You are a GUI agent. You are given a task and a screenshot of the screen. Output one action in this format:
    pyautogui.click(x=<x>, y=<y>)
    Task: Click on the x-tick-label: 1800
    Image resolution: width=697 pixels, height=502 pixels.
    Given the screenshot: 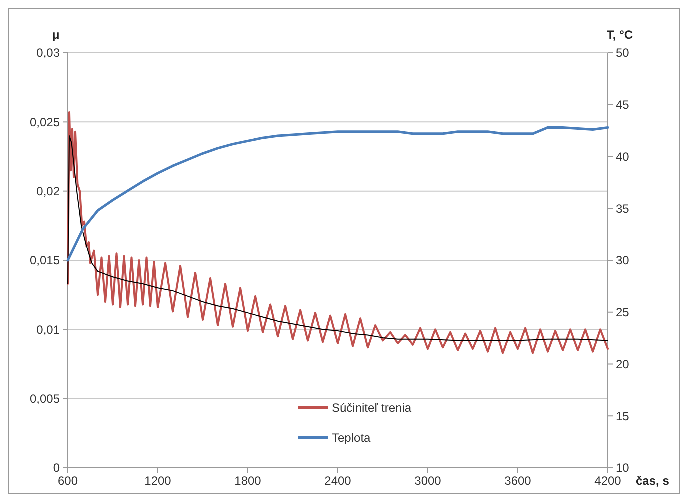 What is the action you would take?
    pyautogui.click(x=248, y=481)
    